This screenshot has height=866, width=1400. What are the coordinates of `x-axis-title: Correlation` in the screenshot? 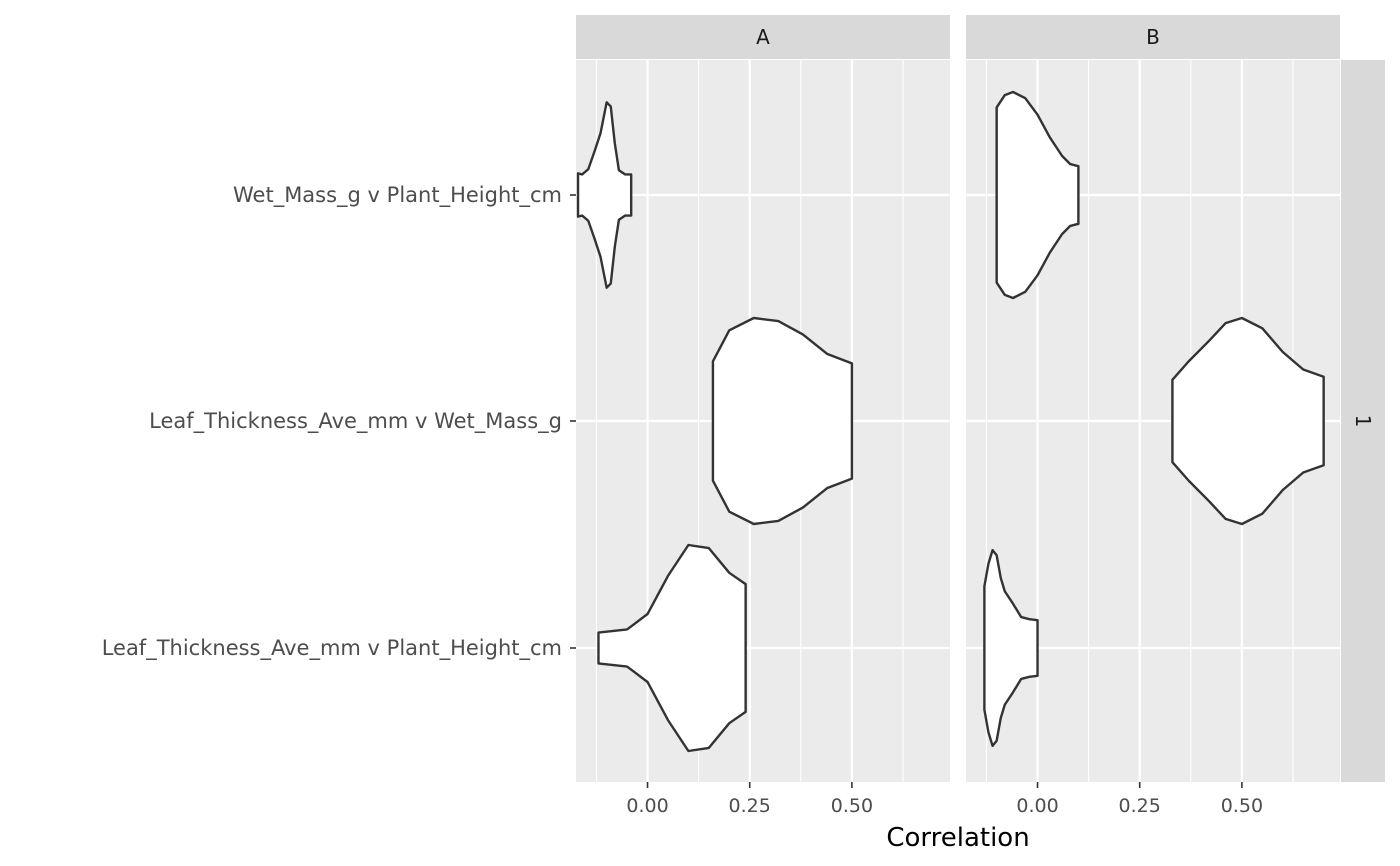 It's located at (957, 838).